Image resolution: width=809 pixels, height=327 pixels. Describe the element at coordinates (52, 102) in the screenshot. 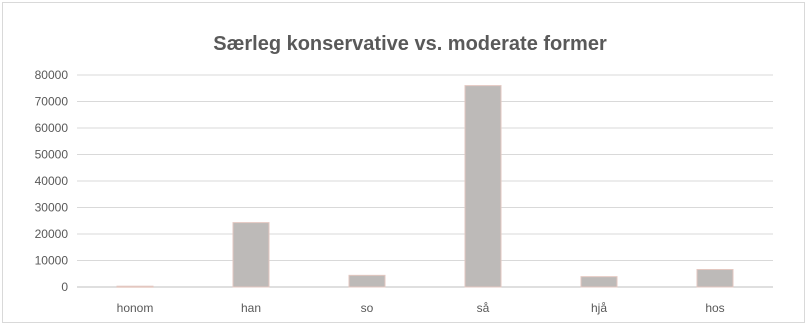

I see `y-tick-label: 70000` at that location.